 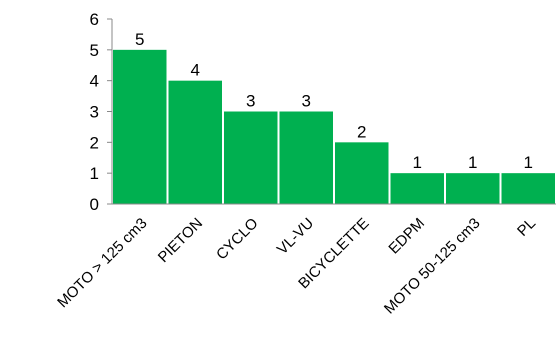 I want to click on x-tick-label: VL-VU, so click(x=295, y=236).